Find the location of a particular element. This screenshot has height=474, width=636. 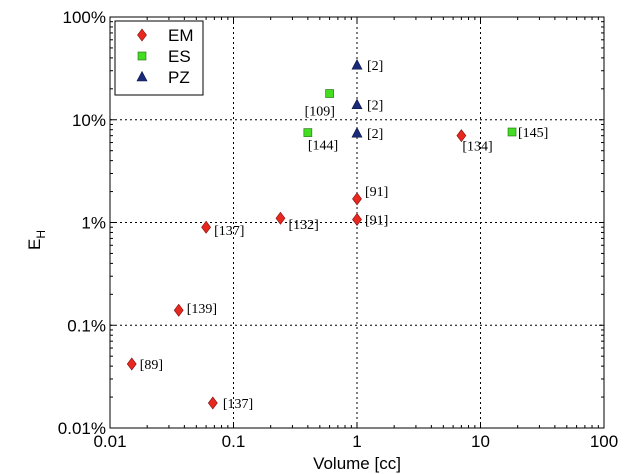

x-axis-label: Volume [cc] is located at coordinates (357, 463).